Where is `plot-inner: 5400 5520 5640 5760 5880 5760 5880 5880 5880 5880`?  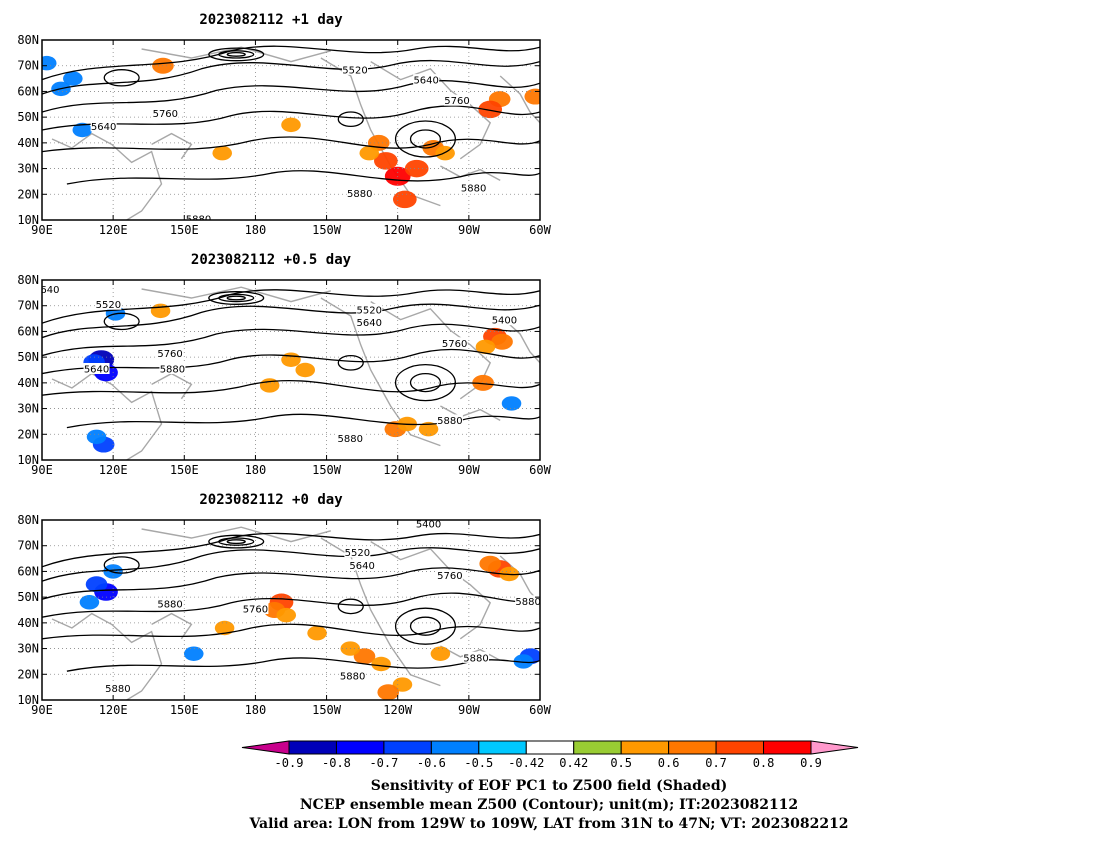
plot-inner: 5400 5520 5640 5760 5880 5760 5880 5880 5880 5880 is located at coordinates (291, 610).